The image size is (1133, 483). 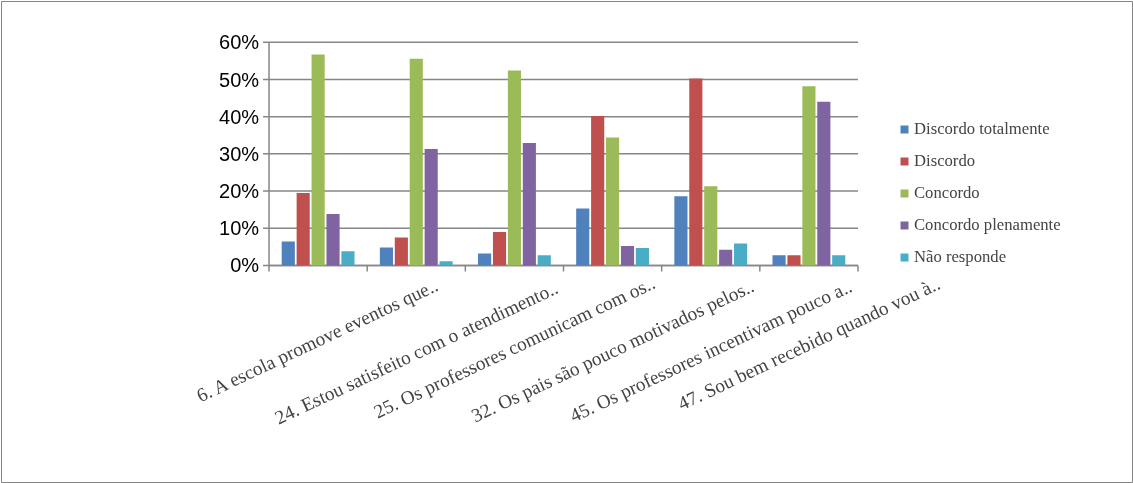 What do you see at coordinates (987, 225) in the screenshot?
I see `legend-label: Concordo plenamente` at bounding box center [987, 225].